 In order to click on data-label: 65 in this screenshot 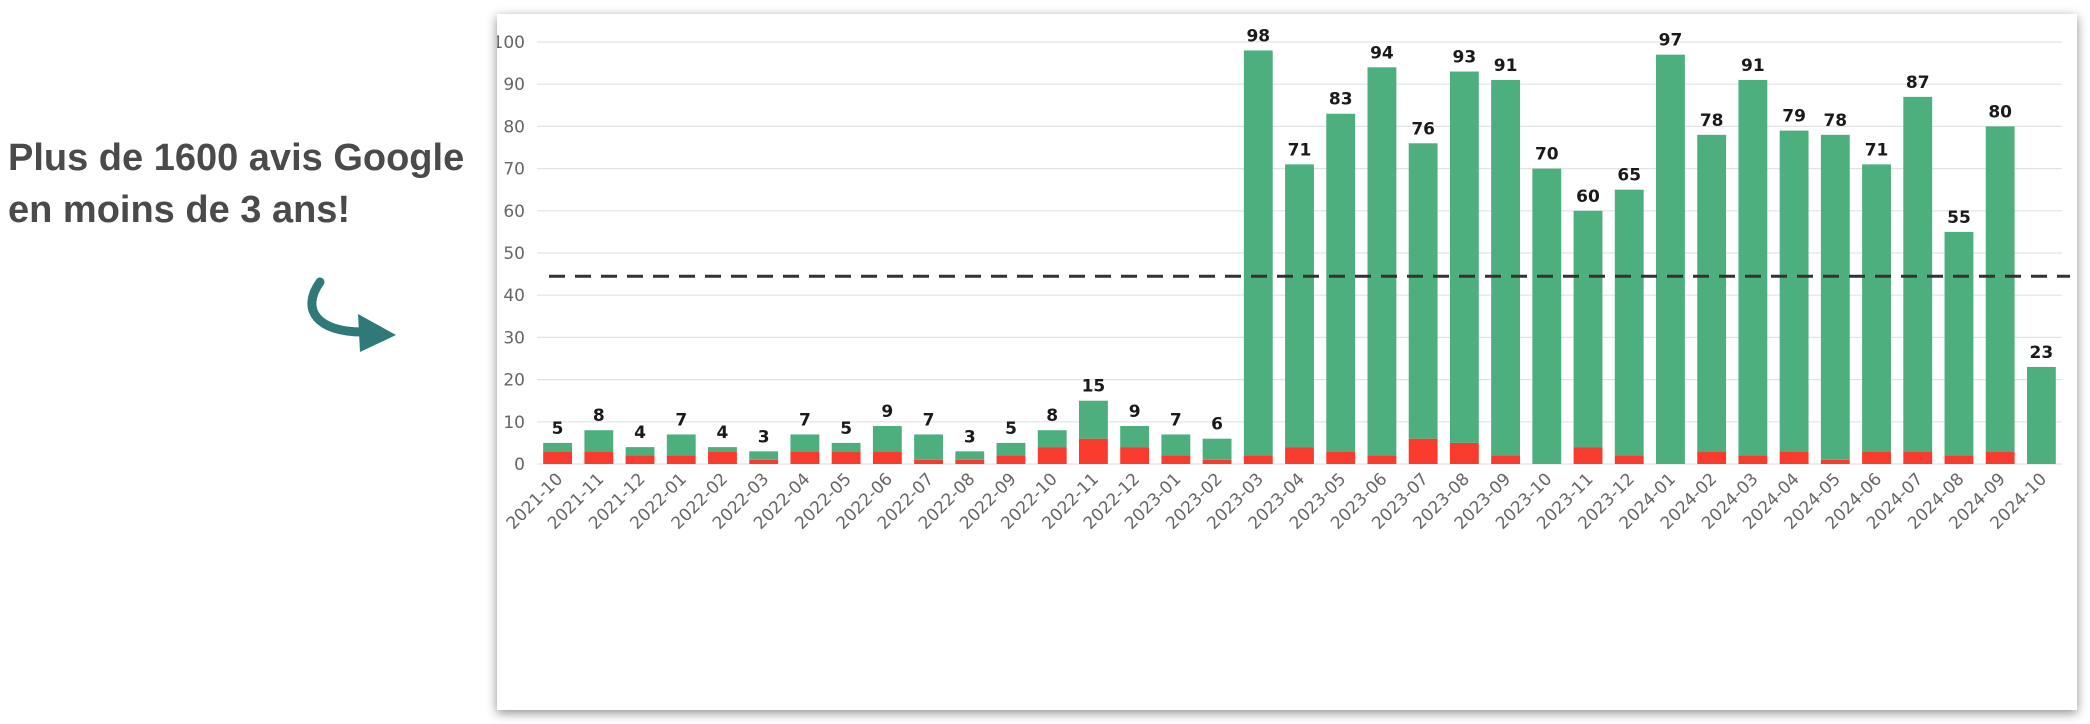, I will do `click(1629, 176)`.